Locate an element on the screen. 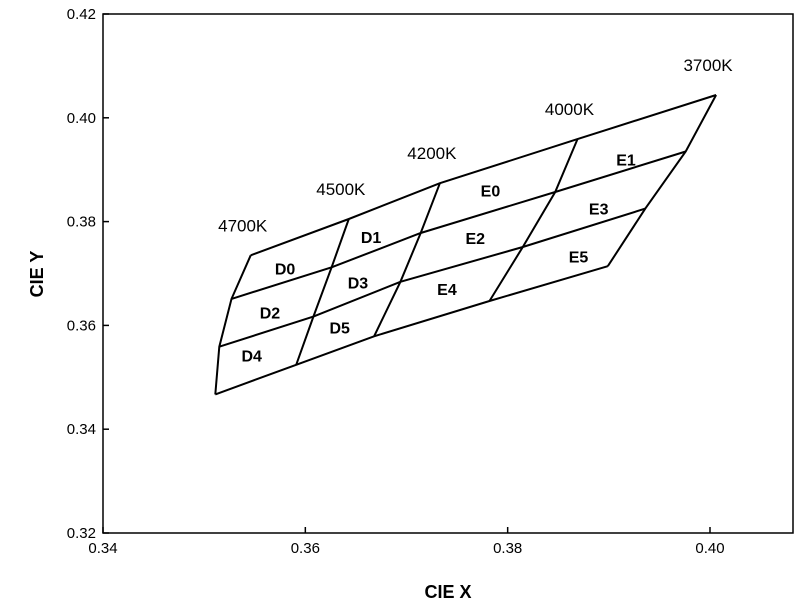 The width and height of the screenshot is (794, 610). x-tick-label: 0.38 is located at coordinates (507, 548).